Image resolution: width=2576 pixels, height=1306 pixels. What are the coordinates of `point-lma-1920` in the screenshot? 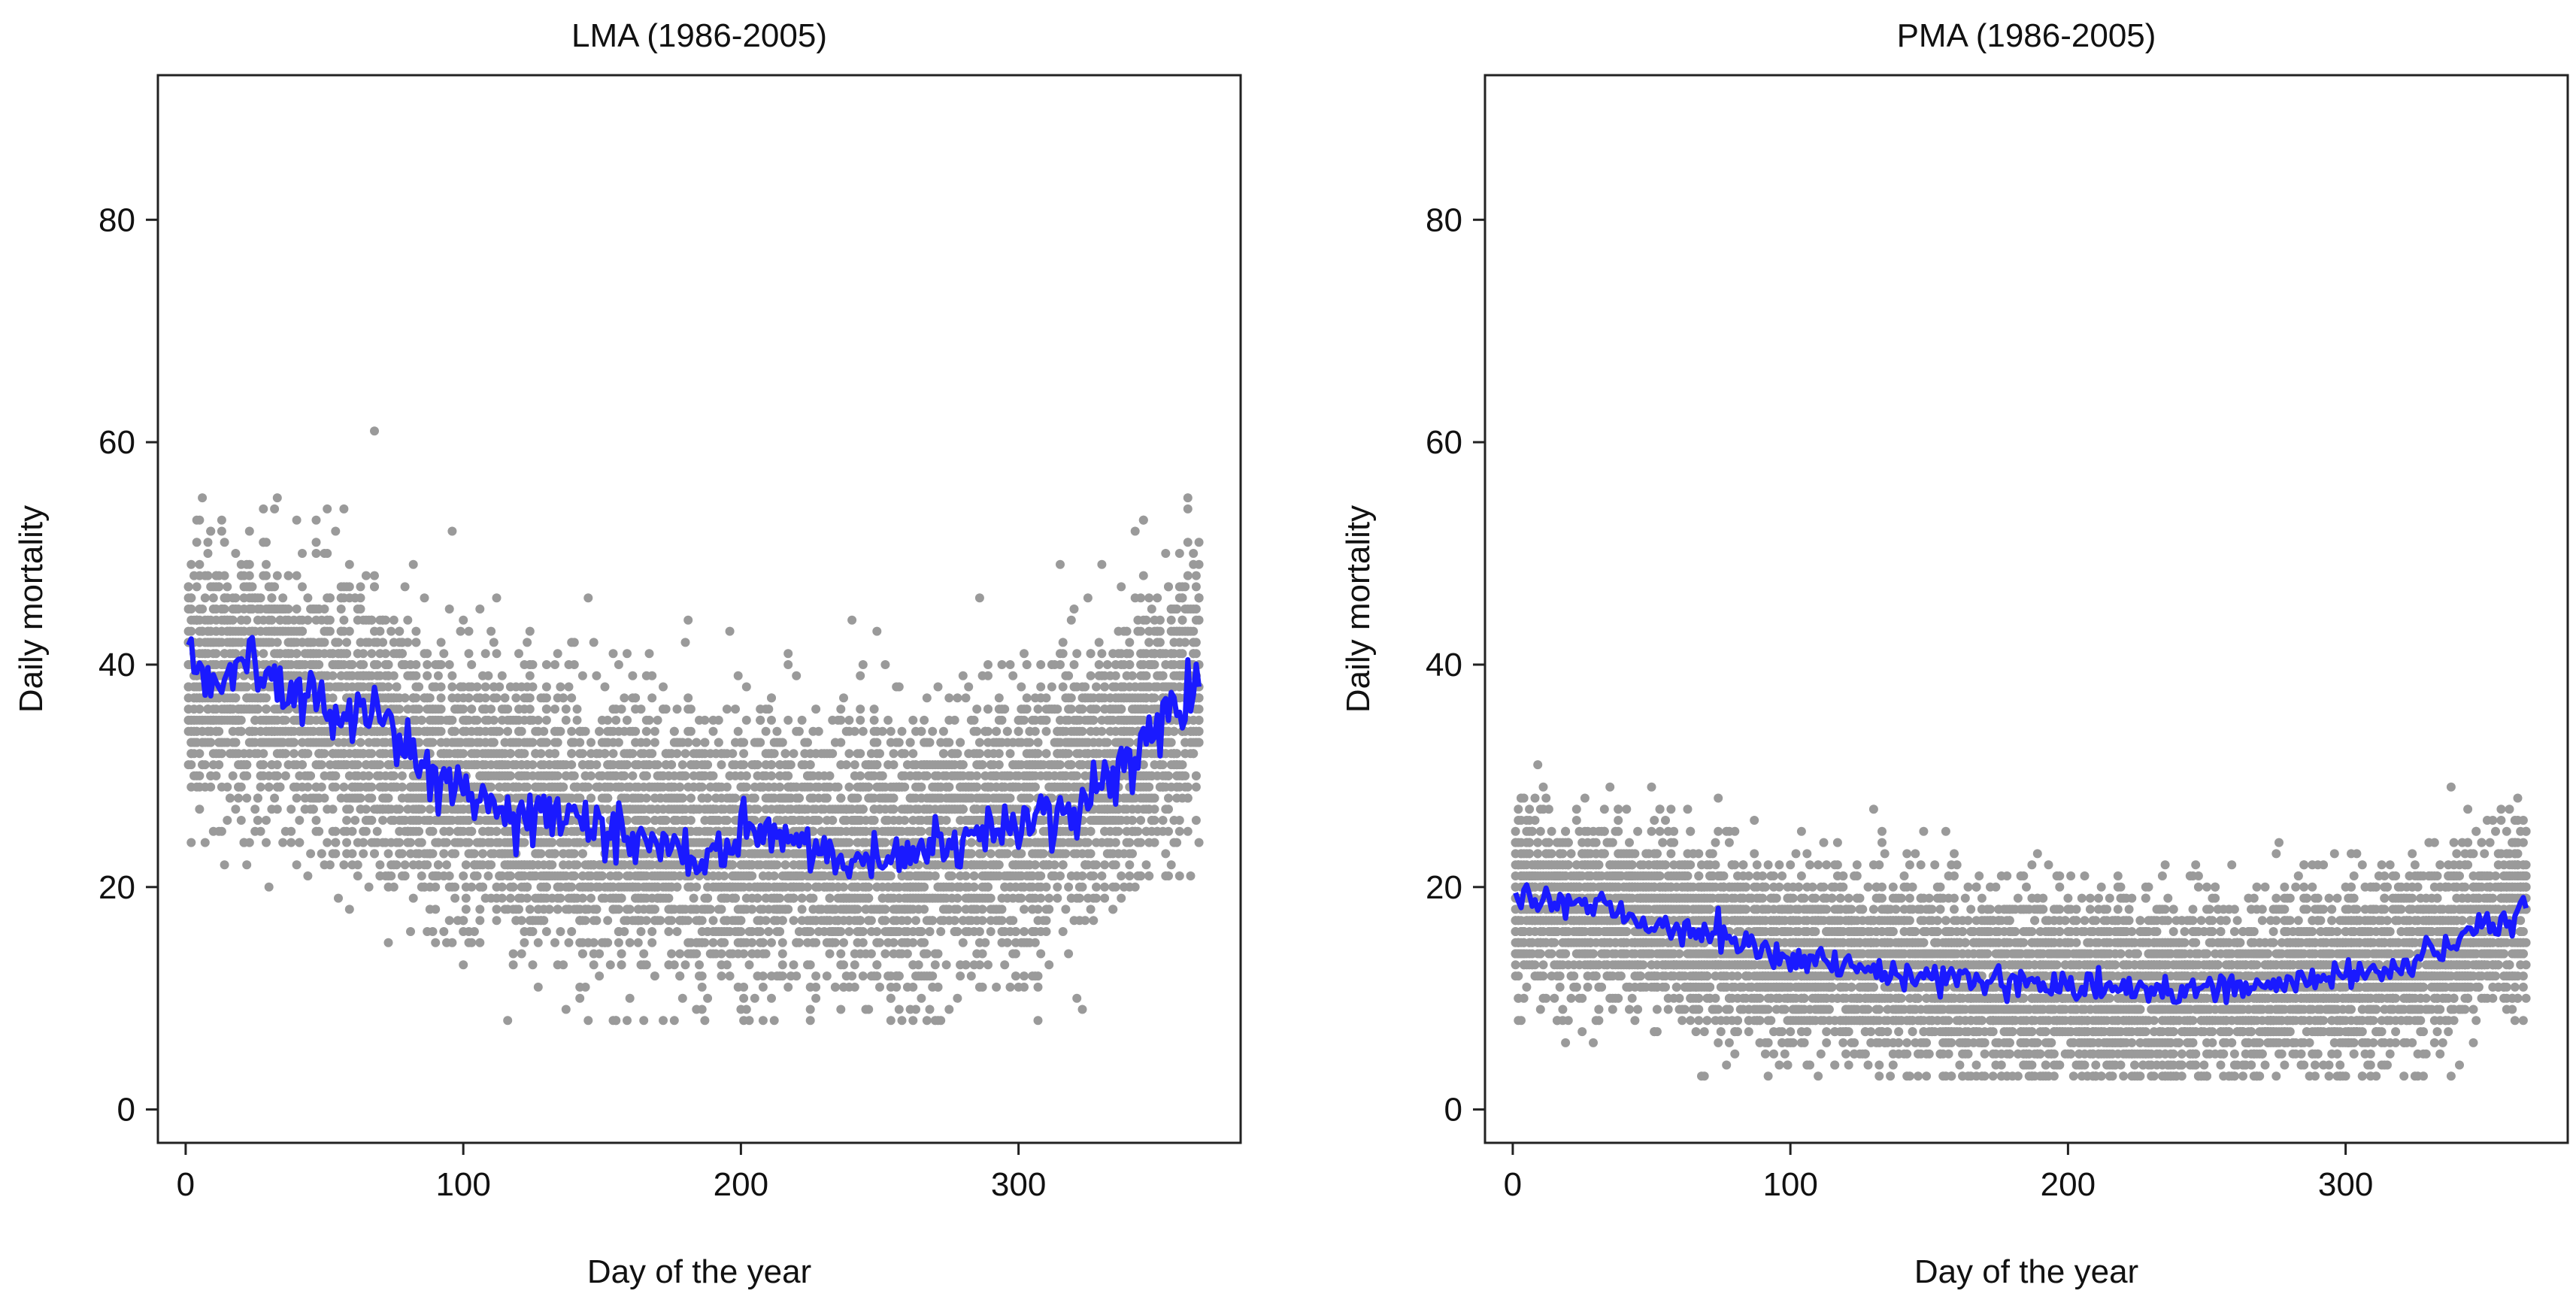 It's located at (455, 887).